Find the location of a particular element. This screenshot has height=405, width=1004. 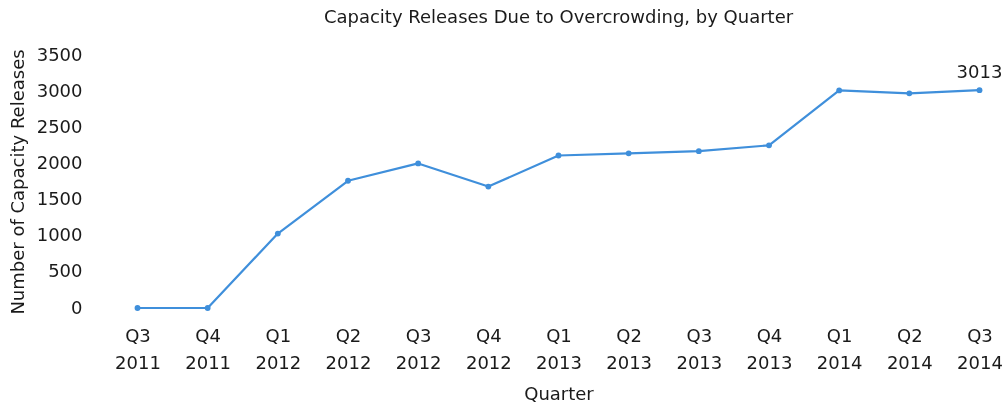

y-tick-label: 0 is located at coordinates (77, 307).